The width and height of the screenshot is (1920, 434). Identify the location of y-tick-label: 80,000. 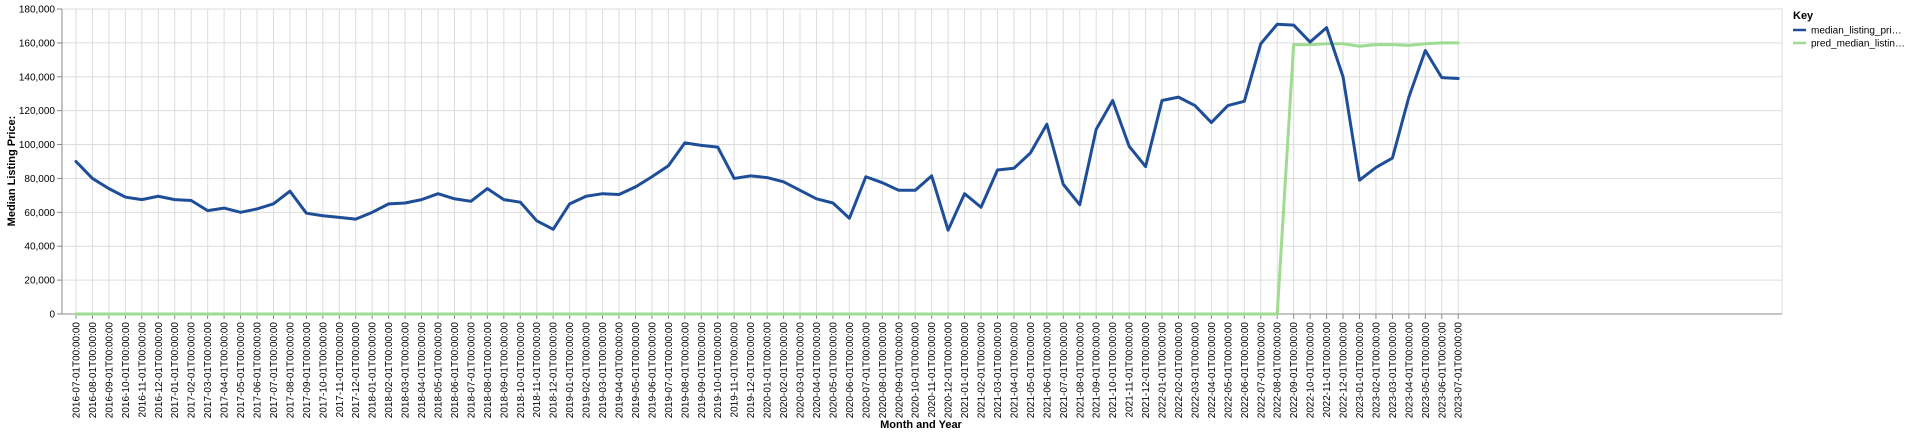
(39, 179).